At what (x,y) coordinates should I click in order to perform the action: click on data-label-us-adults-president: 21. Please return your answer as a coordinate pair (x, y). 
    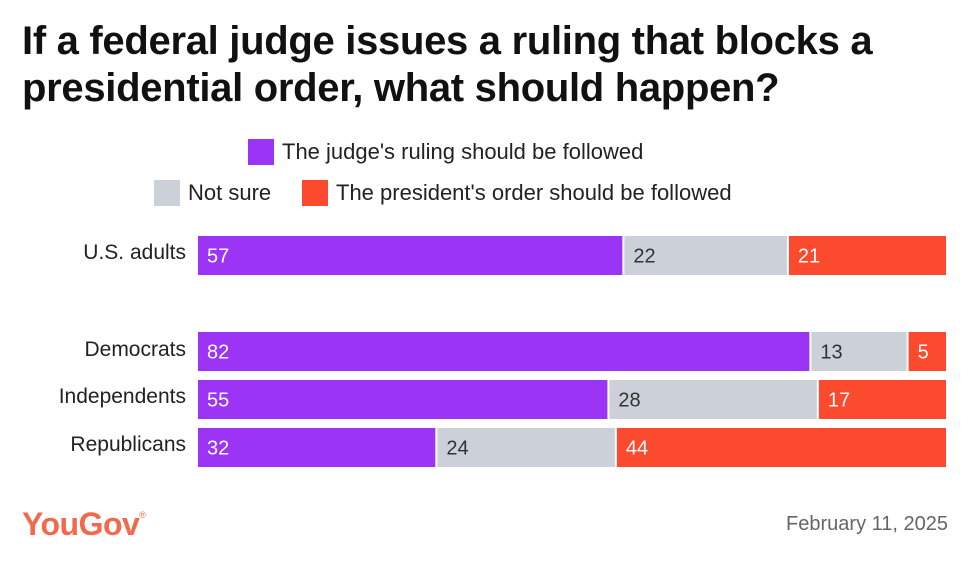
    Looking at the image, I should click on (809, 257).